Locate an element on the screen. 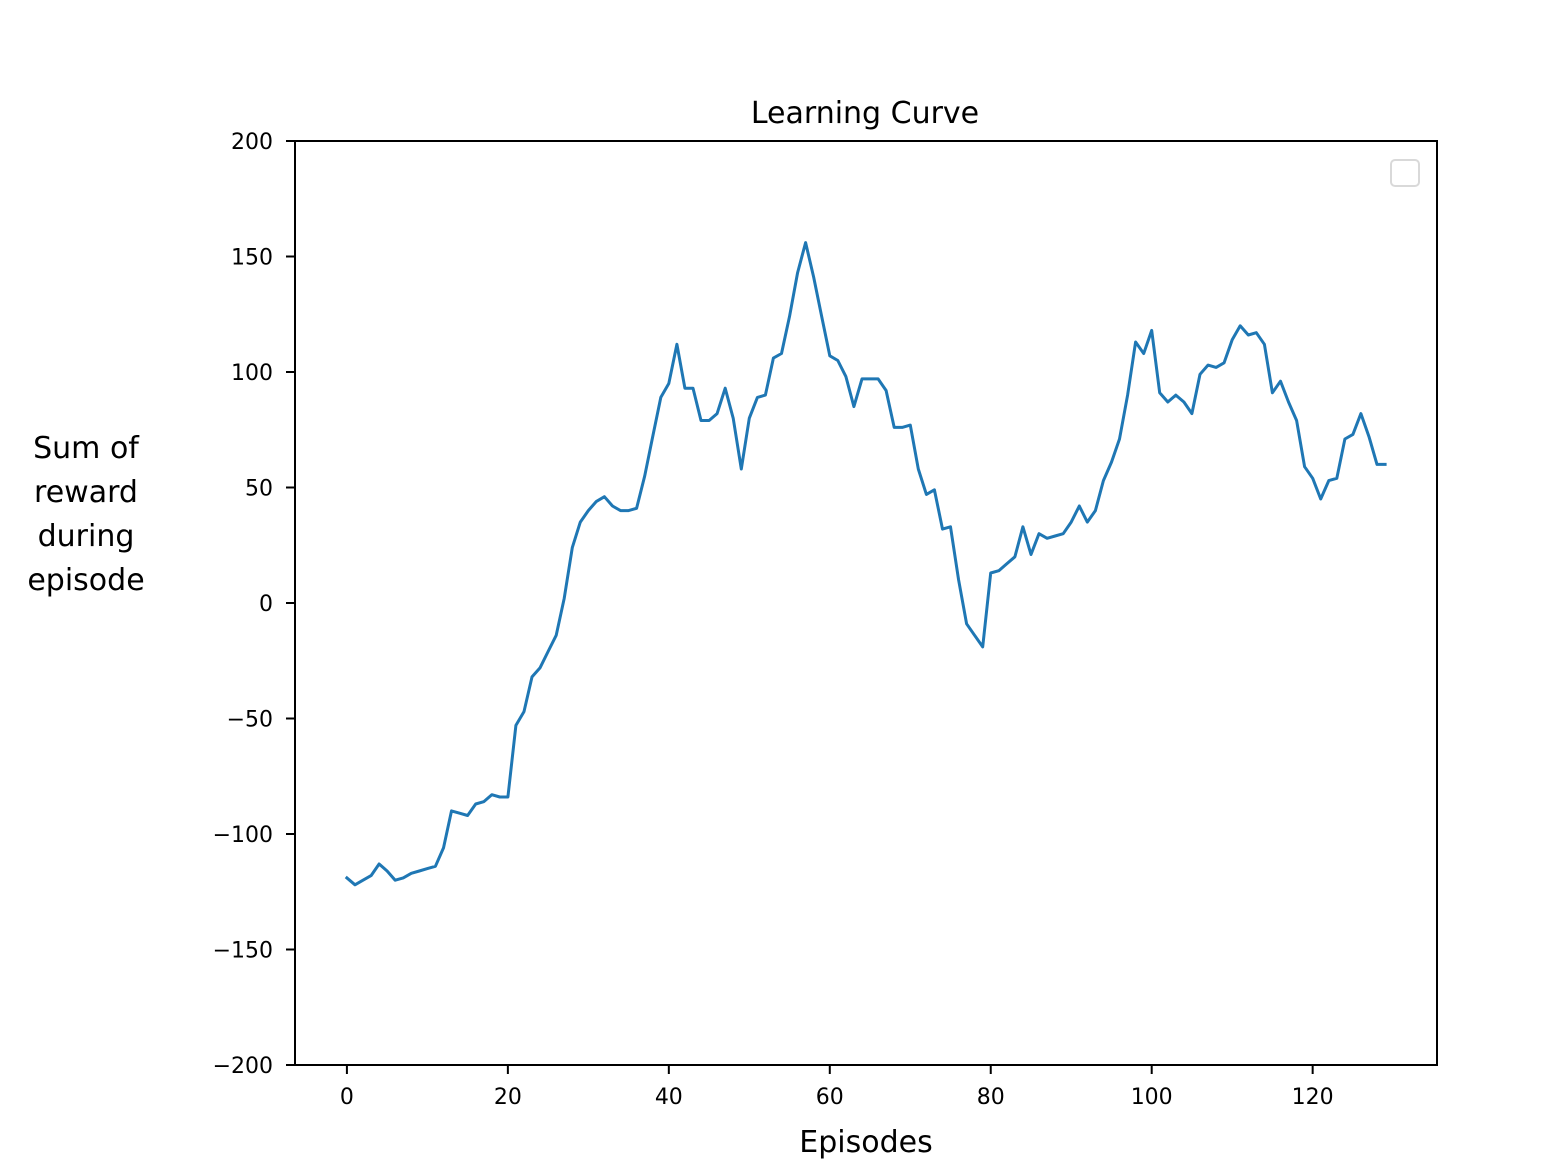 The image size is (1560, 1162). x-tick-label: 20 is located at coordinates (508, 1097).